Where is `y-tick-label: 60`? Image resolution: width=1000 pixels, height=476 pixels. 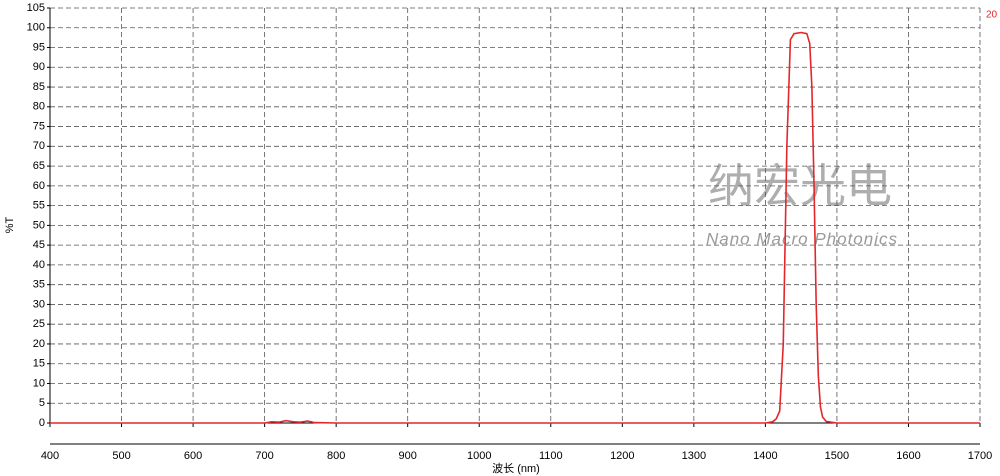
y-tick-label: 60 is located at coordinates (39, 186).